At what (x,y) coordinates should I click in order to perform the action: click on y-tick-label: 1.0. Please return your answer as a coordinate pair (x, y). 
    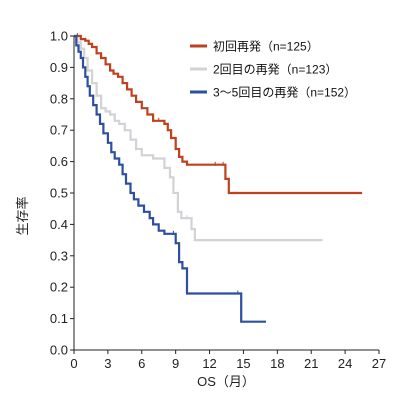
    Looking at the image, I should click on (59, 36).